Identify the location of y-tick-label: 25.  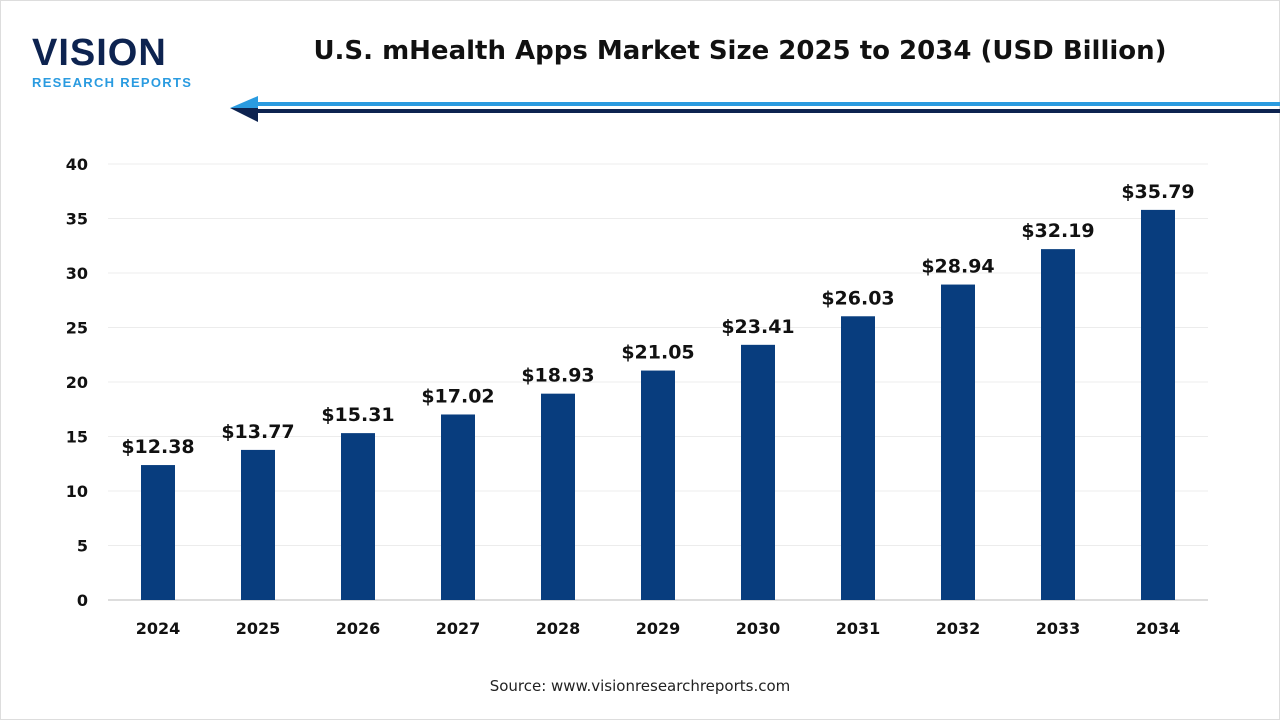
(77, 328).